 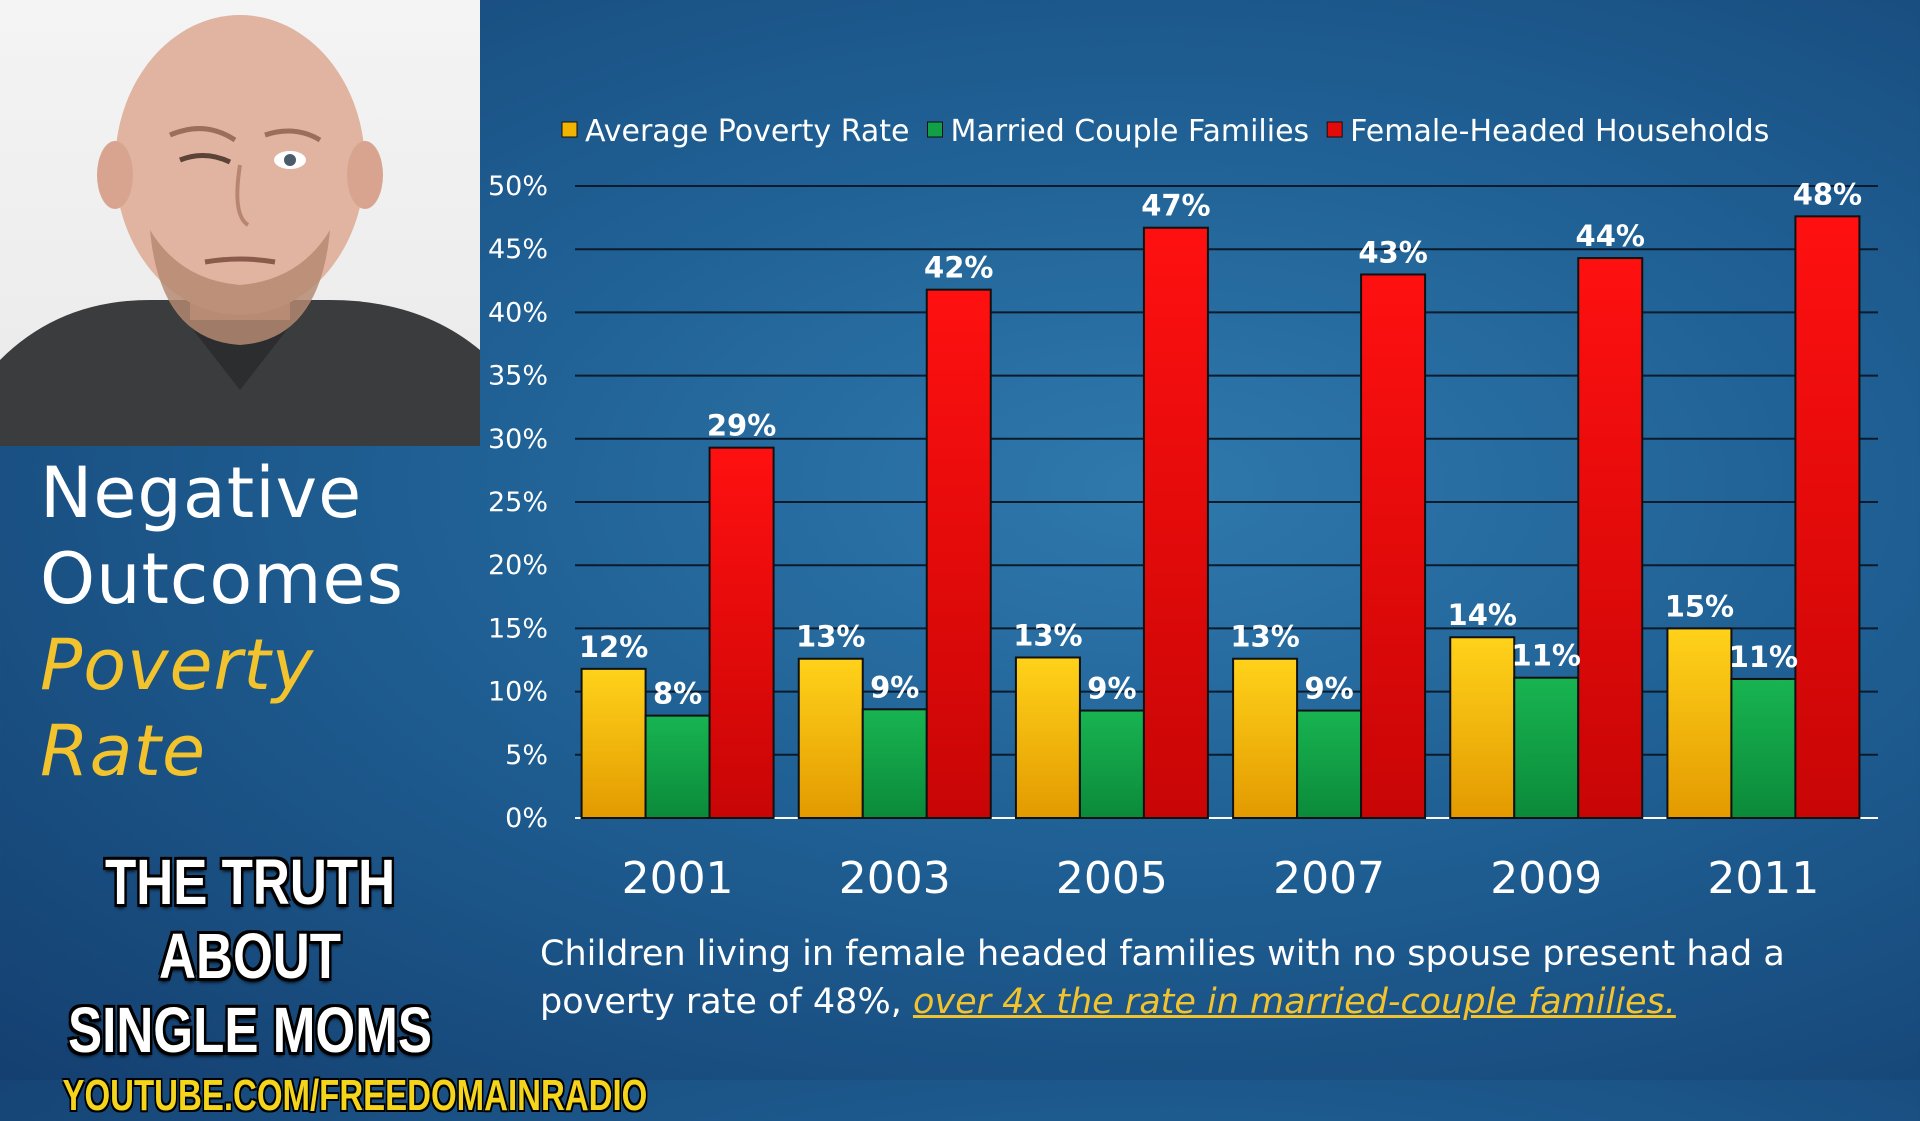 I want to click on data-label: 15%, so click(x=1699, y=606).